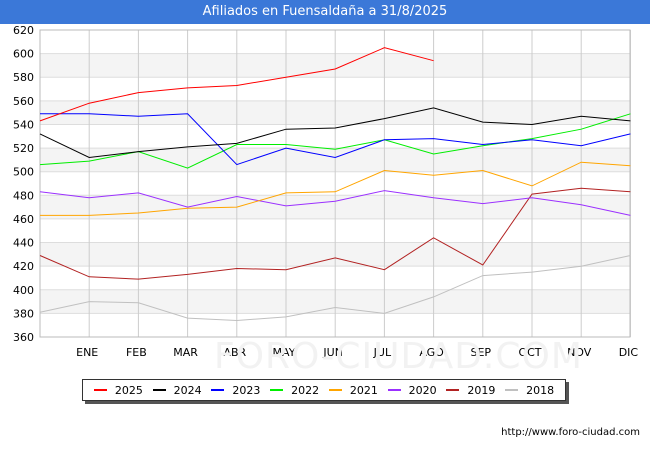  What do you see at coordinates (136, 352) in the screenshot?
I see `x-tick-label: FEB` at bounding box center [136, 352].